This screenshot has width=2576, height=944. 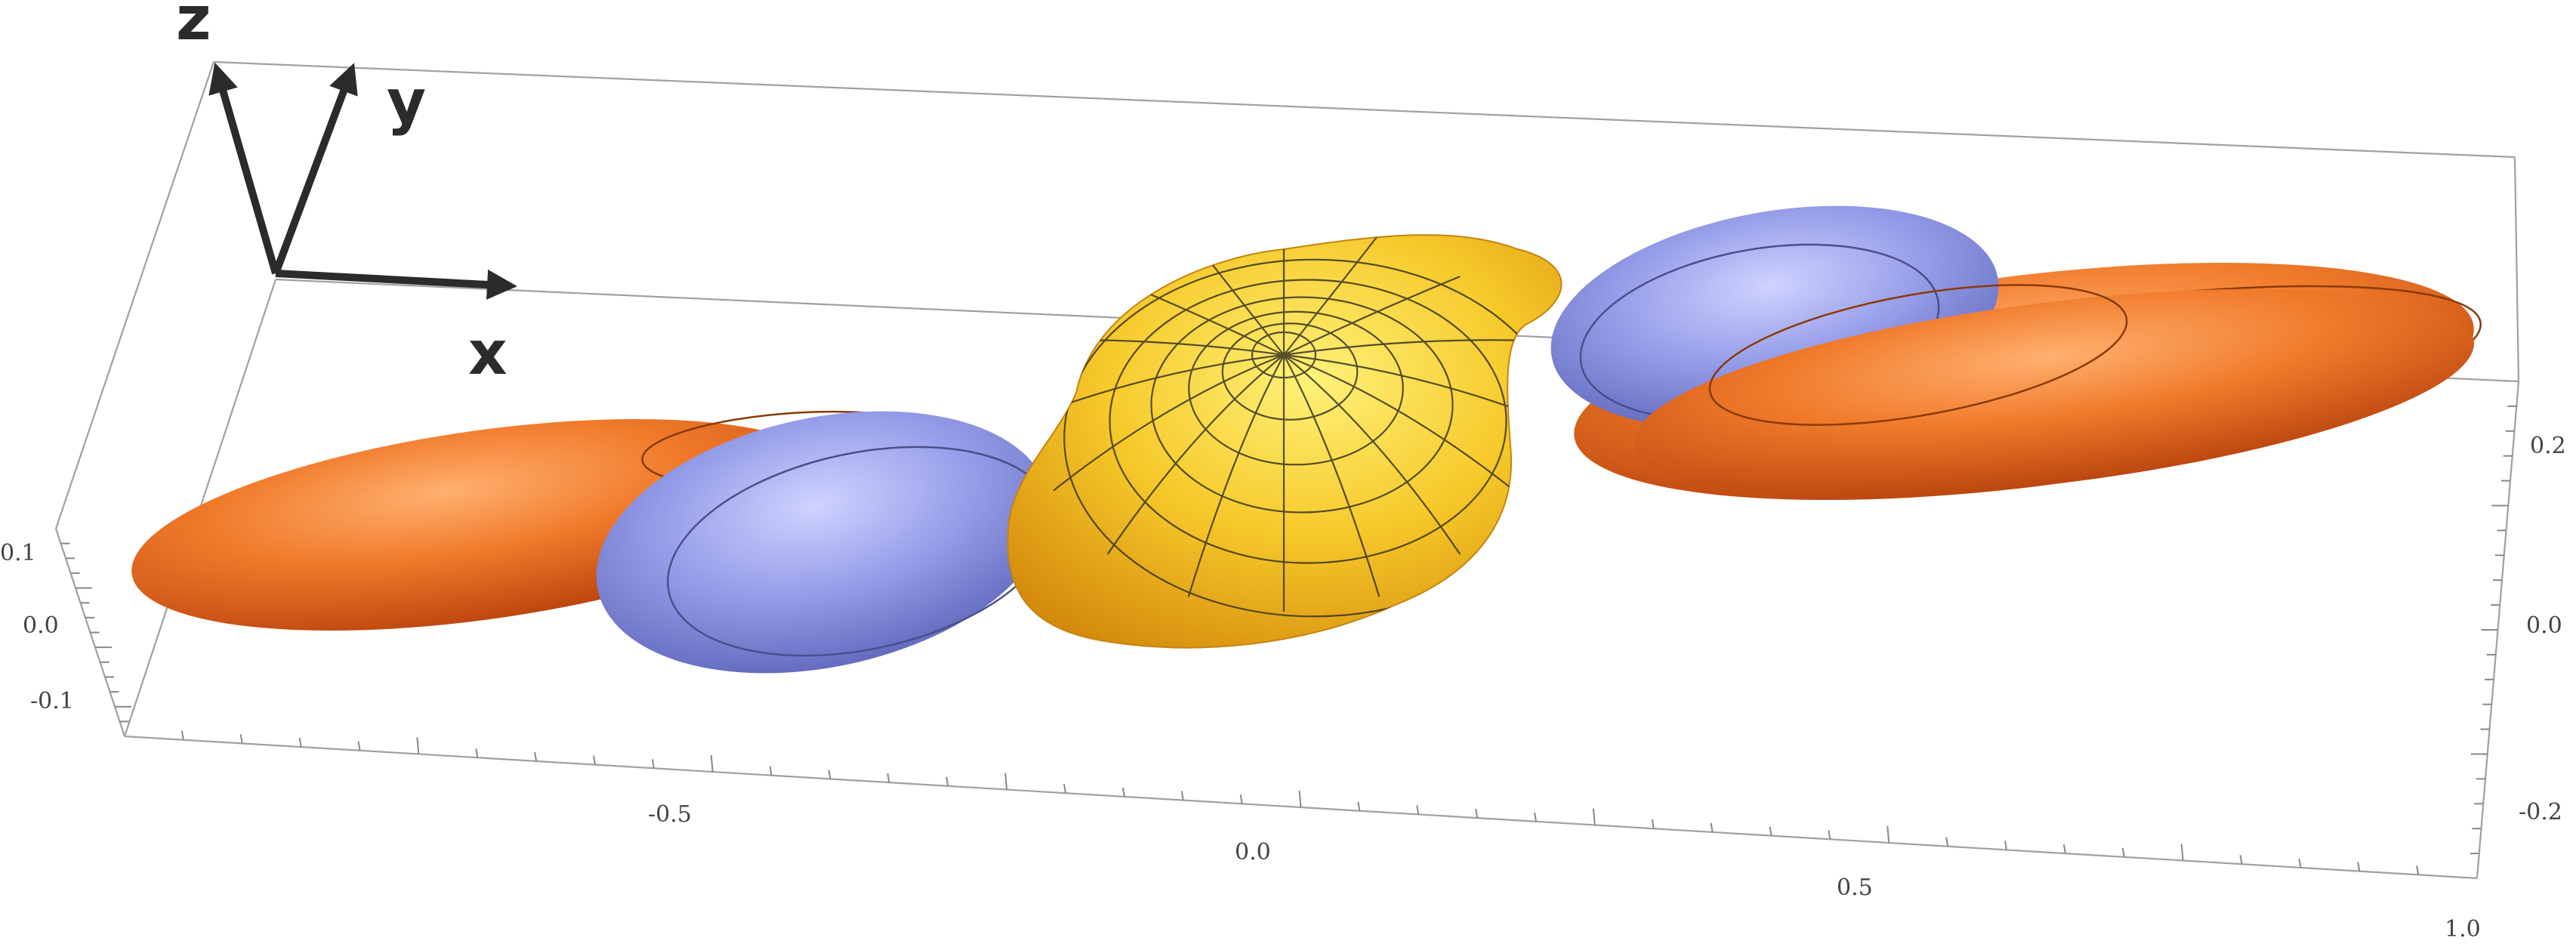 I want to click on x-axis-letter: x, so click(x=487, y=353).